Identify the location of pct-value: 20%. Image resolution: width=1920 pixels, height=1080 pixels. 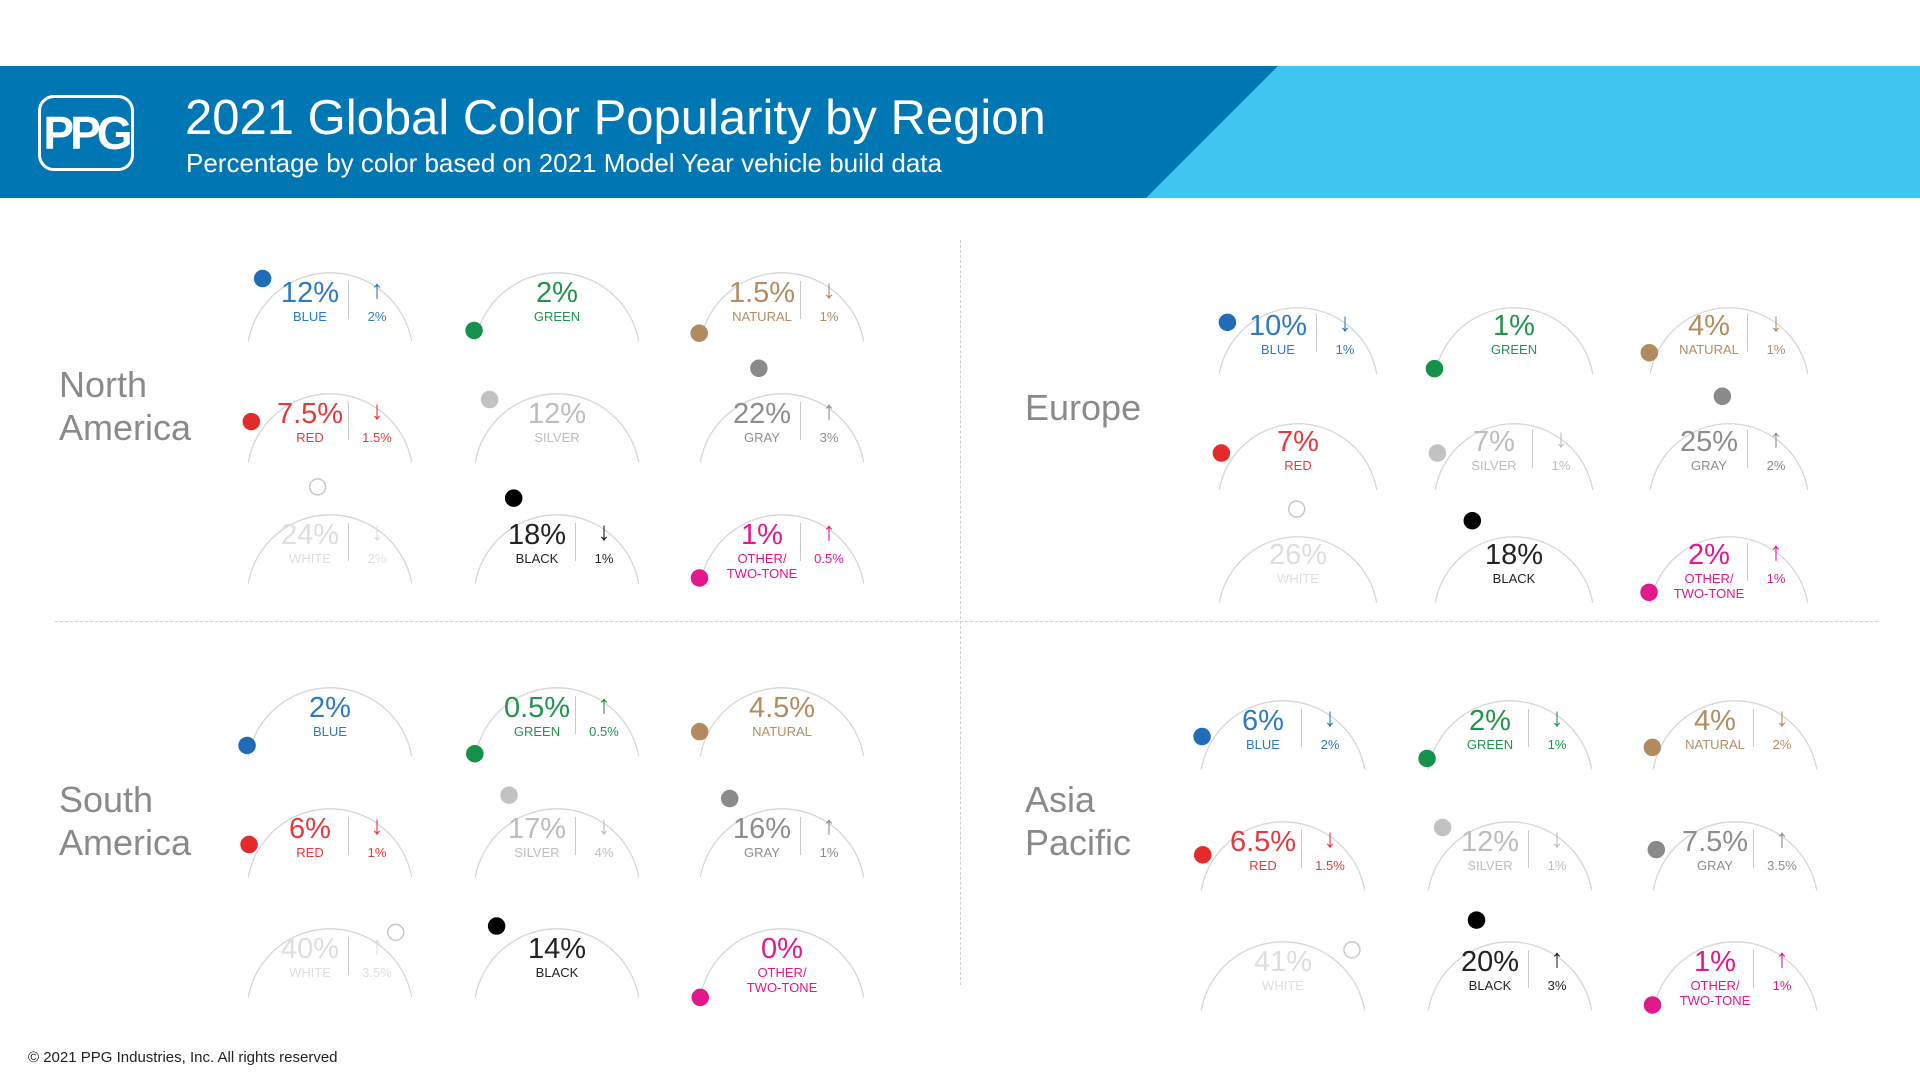
(1490, 962).